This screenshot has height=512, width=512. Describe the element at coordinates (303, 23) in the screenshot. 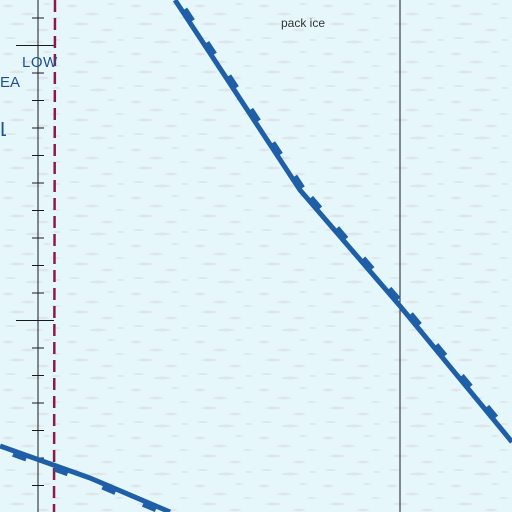

I see `pack-ice-label: pack ice` at that location.